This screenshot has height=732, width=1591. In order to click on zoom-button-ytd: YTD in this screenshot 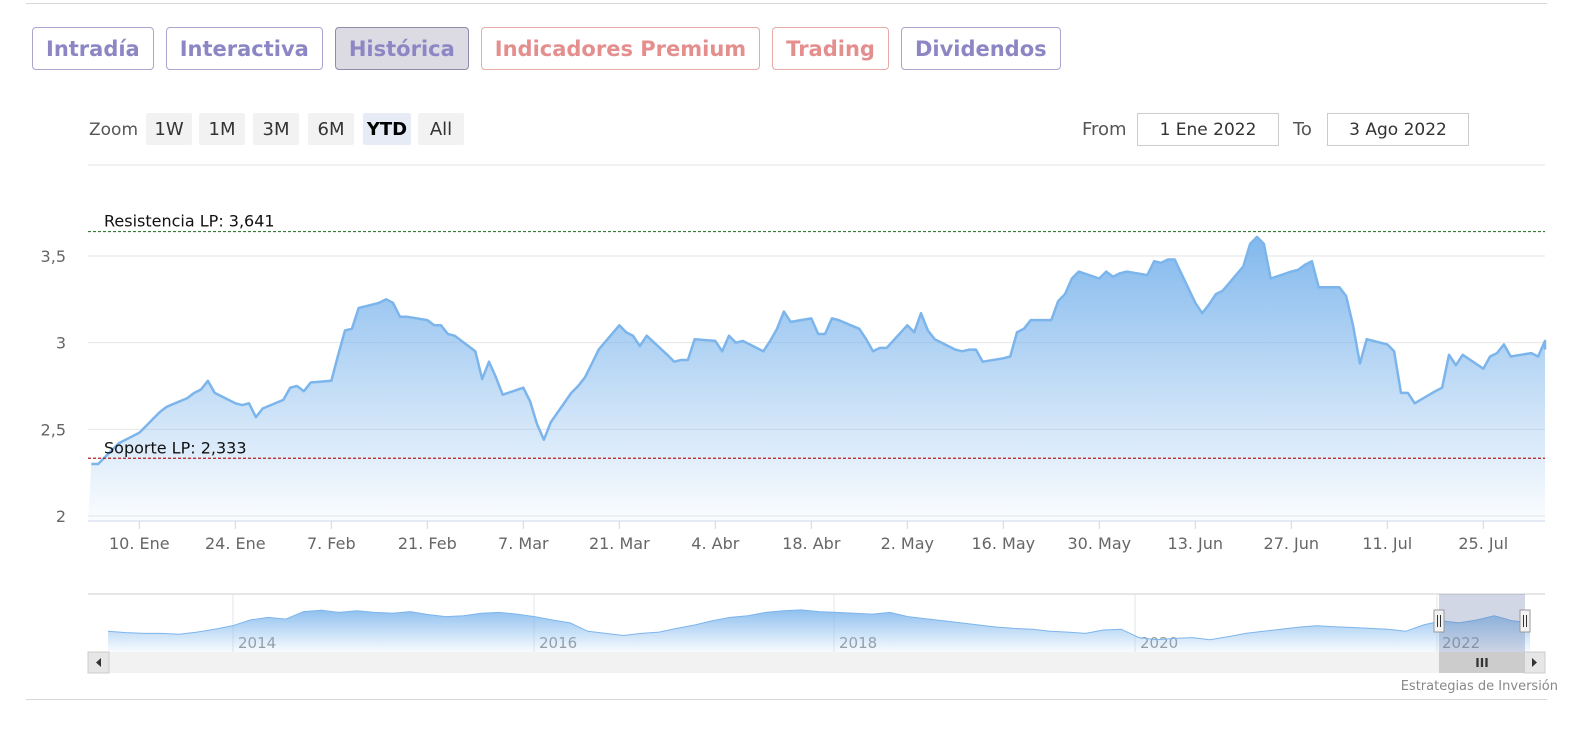, I will do `click(387, 129)`.